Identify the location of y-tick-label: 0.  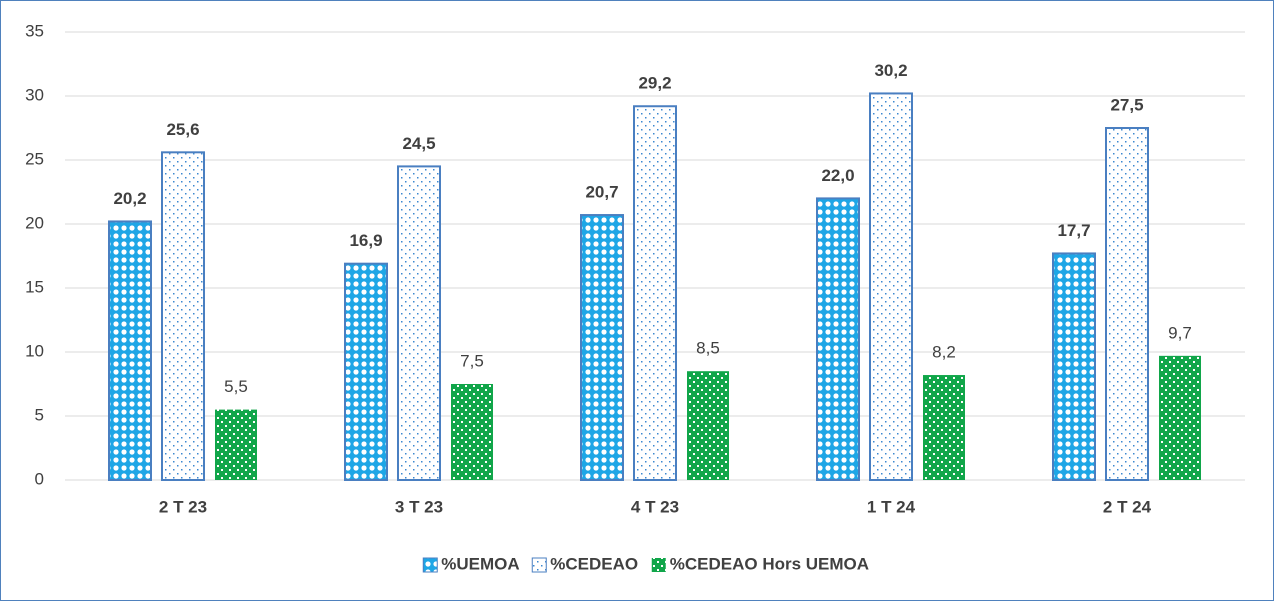
(39, 478).